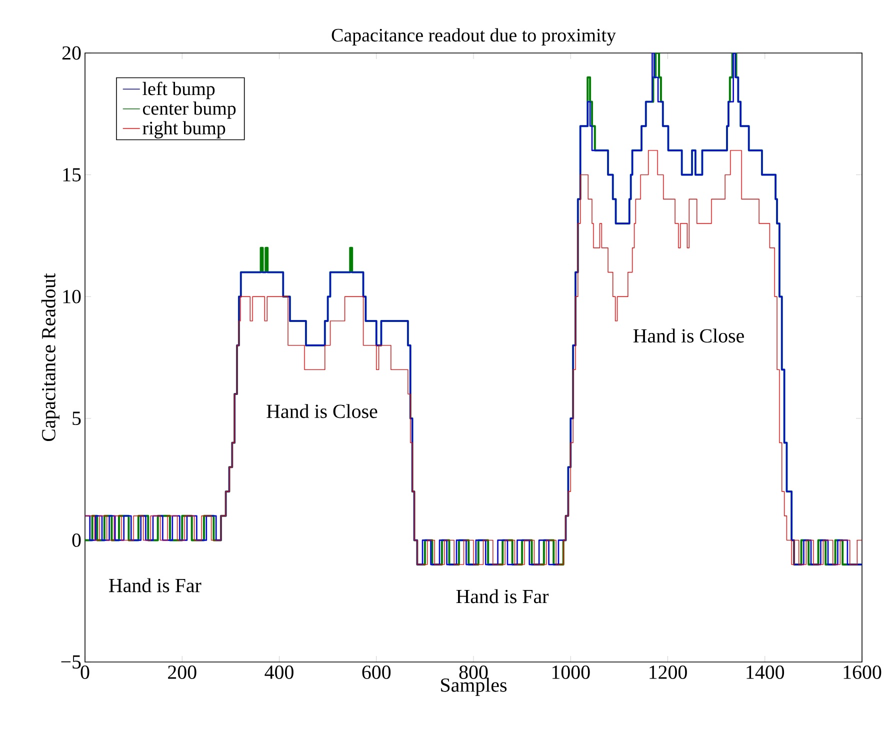 This screenshot has width=896, height=733. What do you see at coordinates (189, 110) in the screenshot?
I see `legend-label: center bump` at bounding box center [189, 110].